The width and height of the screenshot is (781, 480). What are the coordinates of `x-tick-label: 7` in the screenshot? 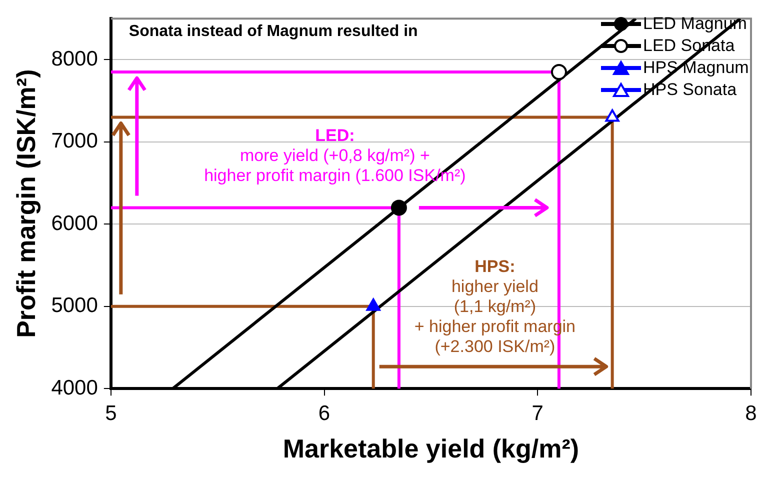 It's located at (538, 413).